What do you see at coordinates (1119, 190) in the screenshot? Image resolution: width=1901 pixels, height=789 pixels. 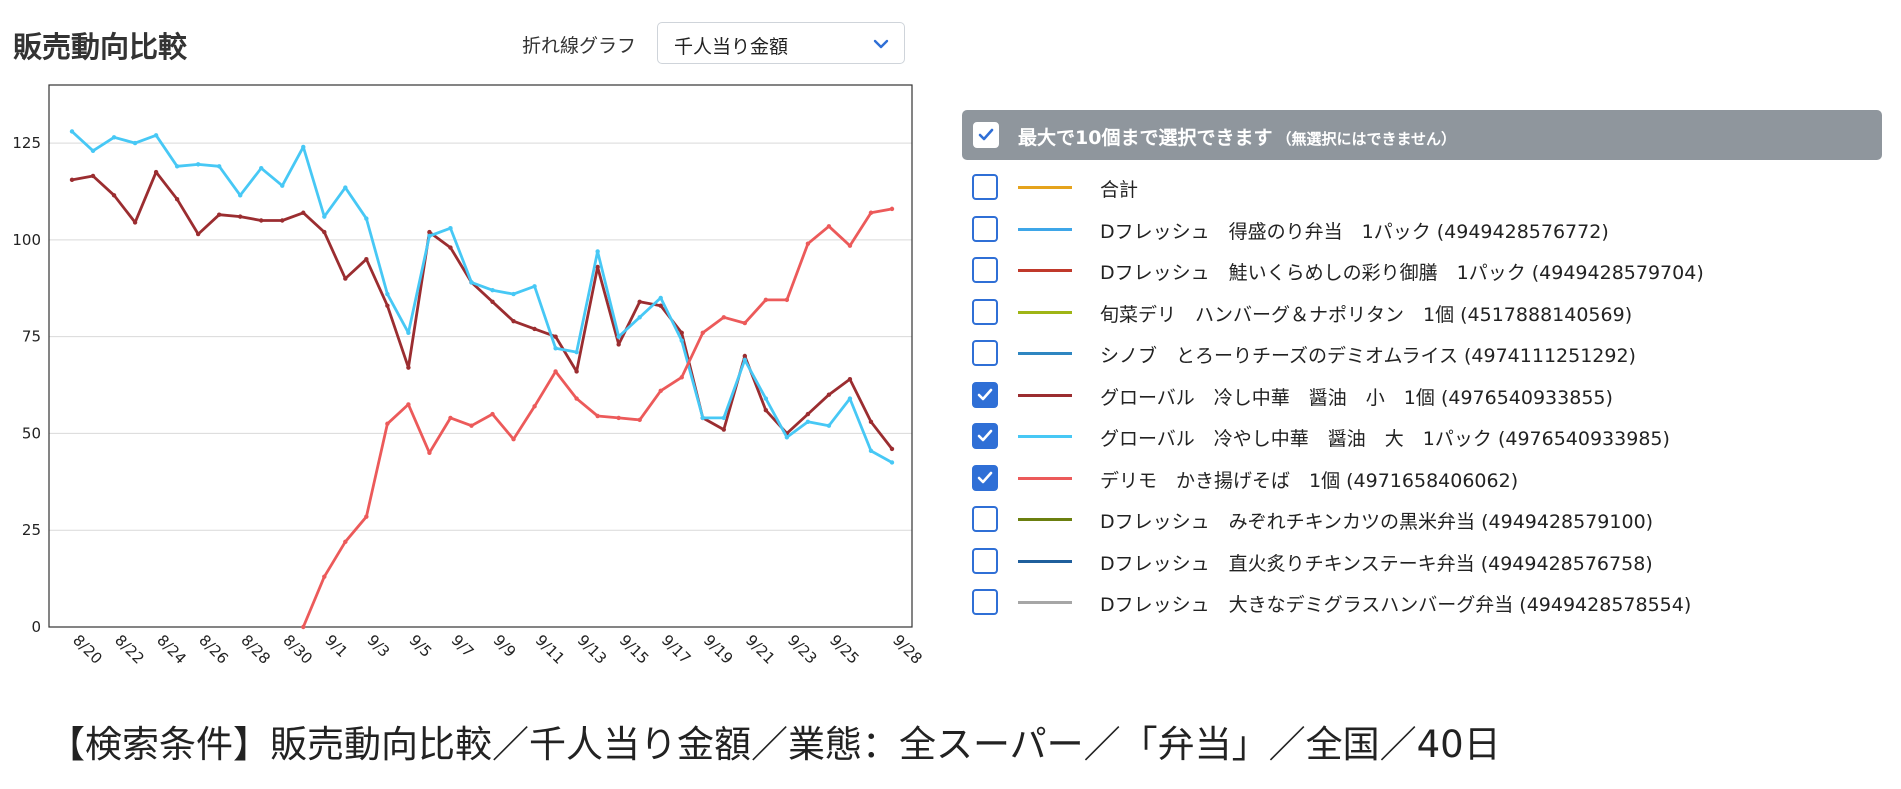 I see `legend-label: 合計` at bounding box center [1119, 190].